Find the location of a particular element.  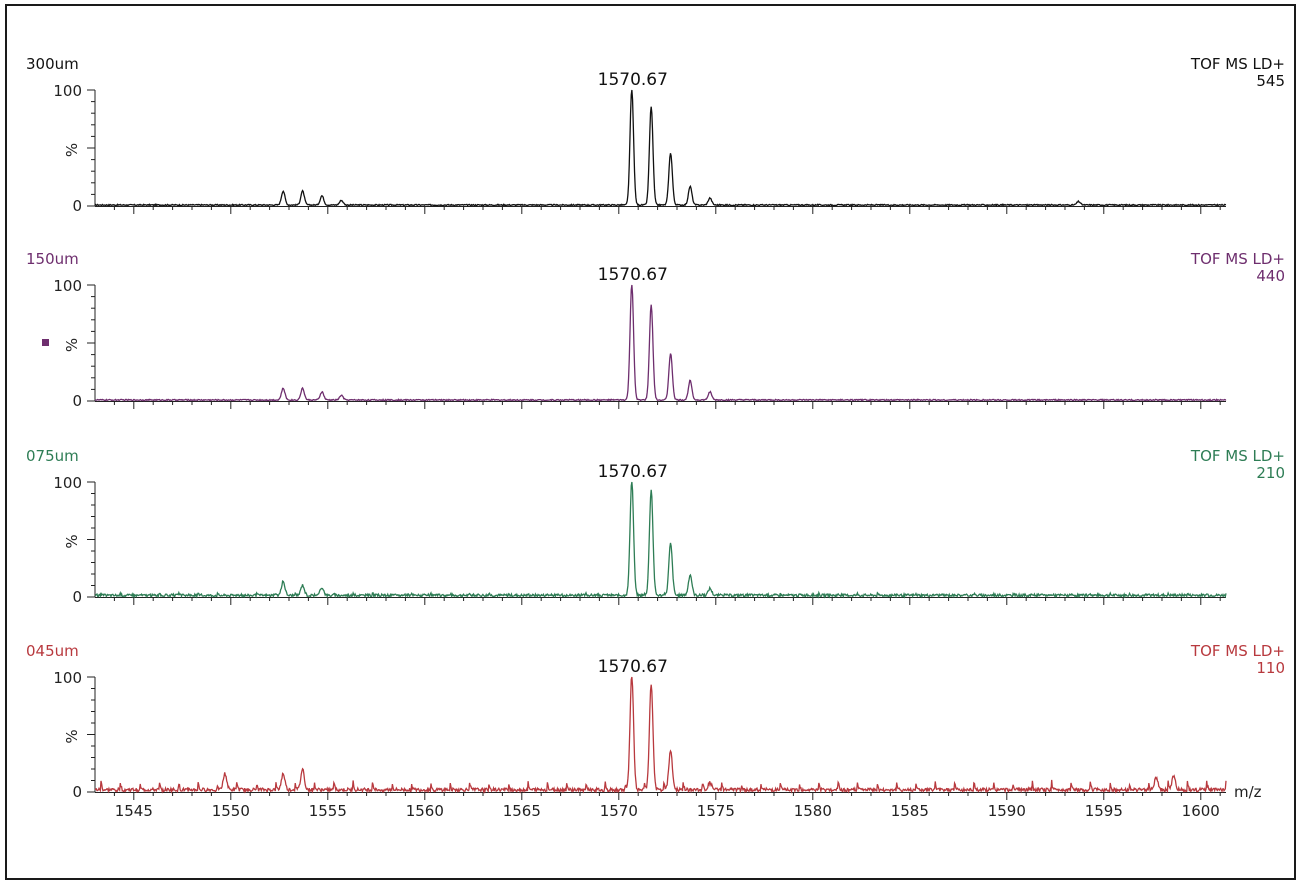

intensity-label: 110 is located at coordinates (1270, 668).